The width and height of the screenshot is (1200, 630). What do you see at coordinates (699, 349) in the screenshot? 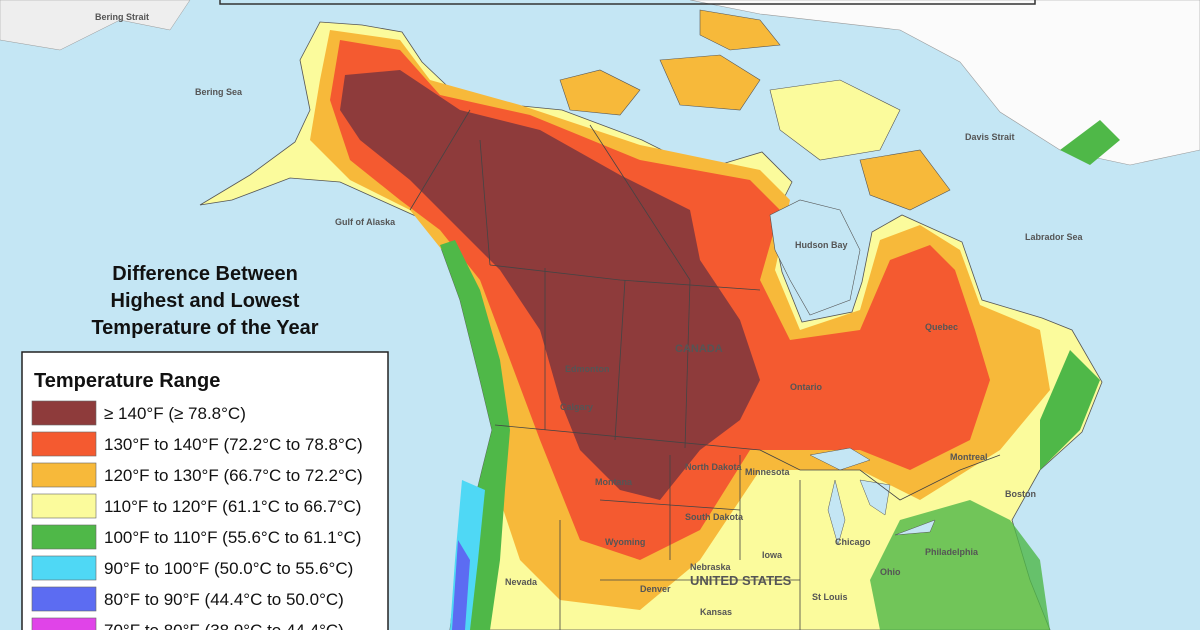
I see `place-label: CANADA` at bounding box center [699, 349].